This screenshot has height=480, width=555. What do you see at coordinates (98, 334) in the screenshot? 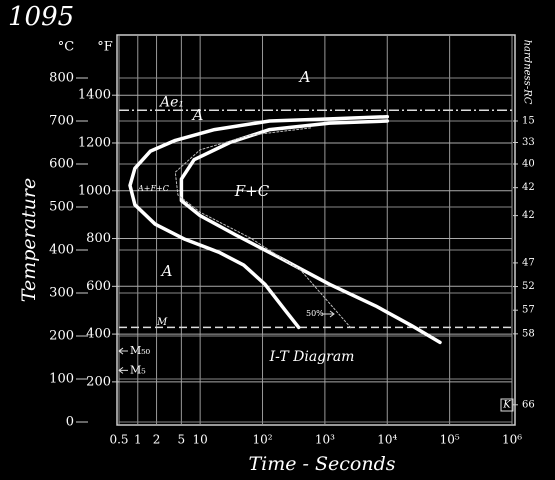
I see `y2-tick-label: 400` at bounding box center [98, 334].